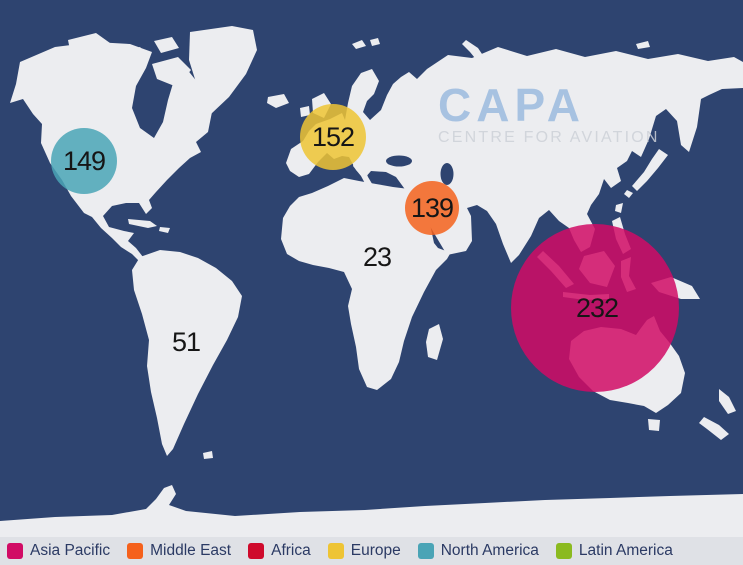 Image resolution: width=743 pixels, height=565 pixels. I want to click on legend-label-asia-pacific: Asia Pacific, so click(70, 550).